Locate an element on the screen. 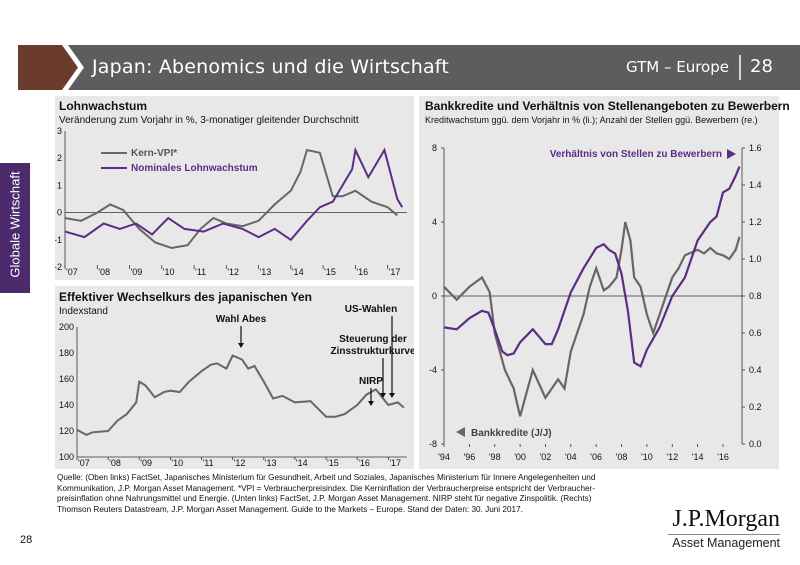 This screenshot has height=565, width=800. annotation-yield-curve-line2: Zinsstrukturkurve is located at coordinates (372, 351).